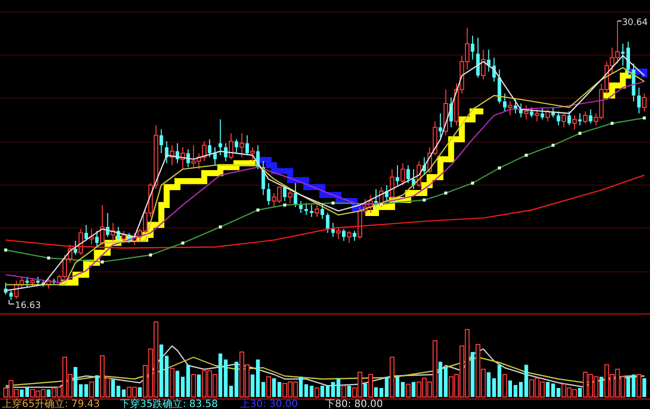 The height and width of the screenshot is (409, 650). I want to click on text: 下穿35跌确立: 83.58, so click(169, 403).